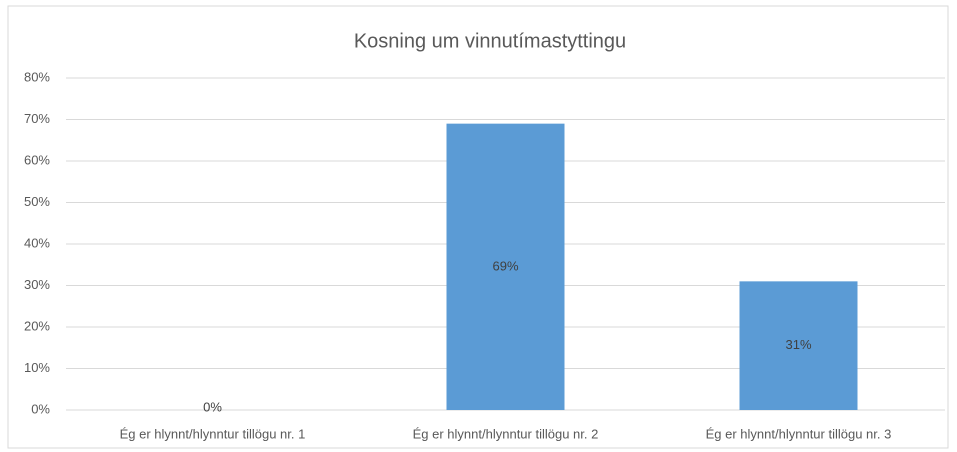  What do you see at coordinates (37, 367) in the screenshot?
I see `y-tick-label: 10%` at bounding box center [37, 367].